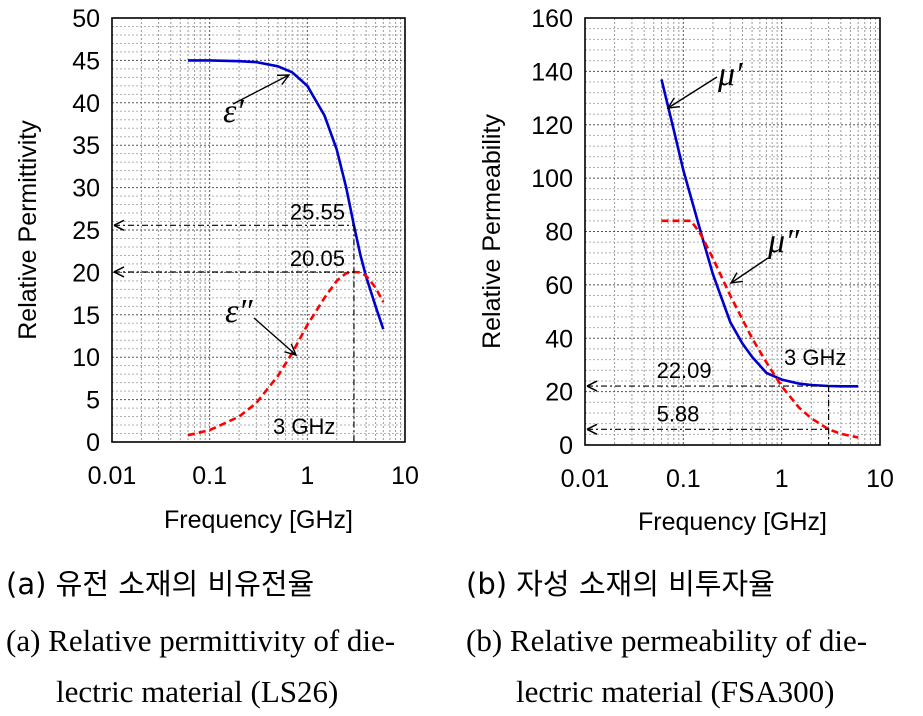  I want to click on y-tick-label: 15, so click(86, 316).